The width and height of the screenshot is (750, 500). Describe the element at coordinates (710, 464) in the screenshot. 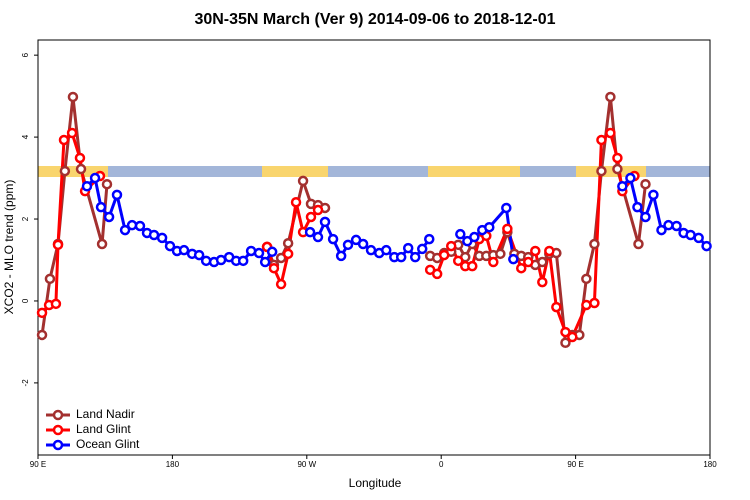

I see `x-tick-label: 180` at that location.